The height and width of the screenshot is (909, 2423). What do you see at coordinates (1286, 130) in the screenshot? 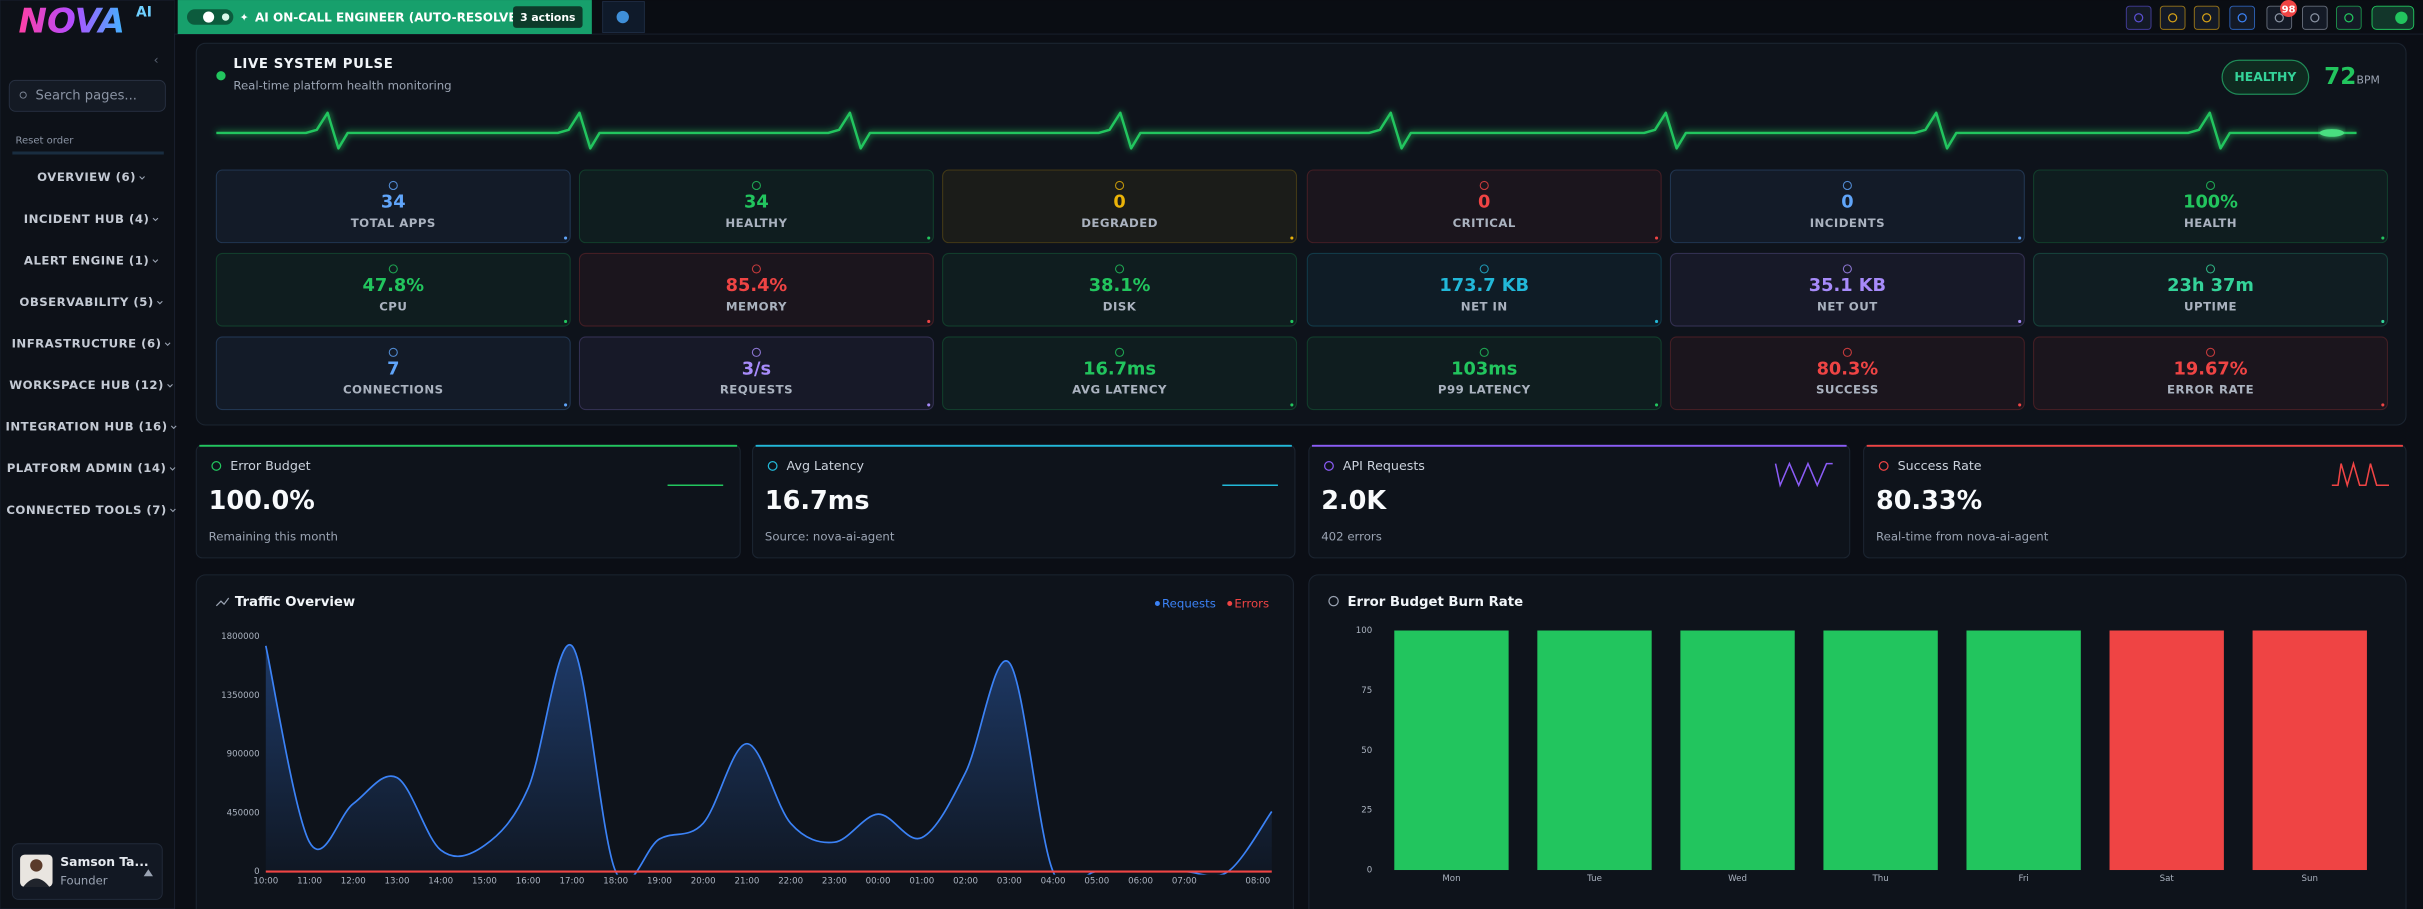
I see `heartbeat-line` at bounding box center [1286, 130].